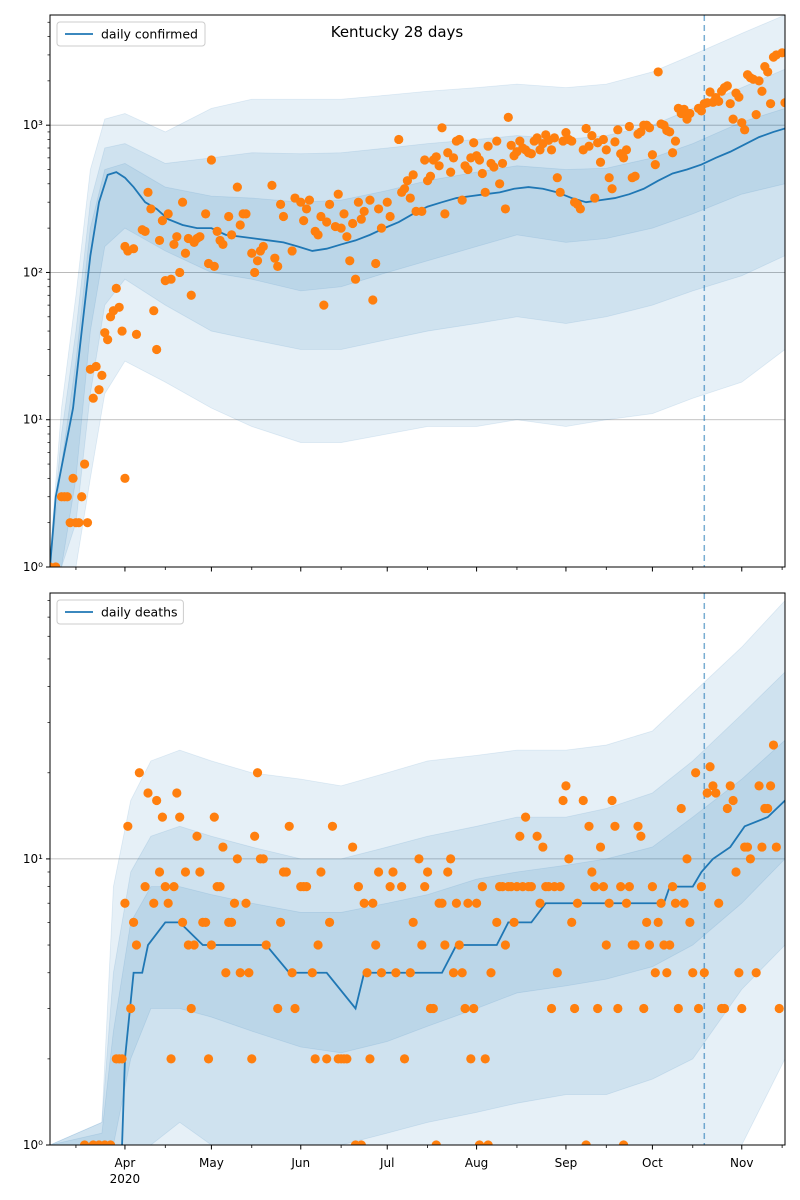 This screenshot has width=800, height=1200. What do you see at coordinates (33, 420) in the screenshot?
I see `confirmed-y-tick-label: 10¹` at bounding box center [33, 420].